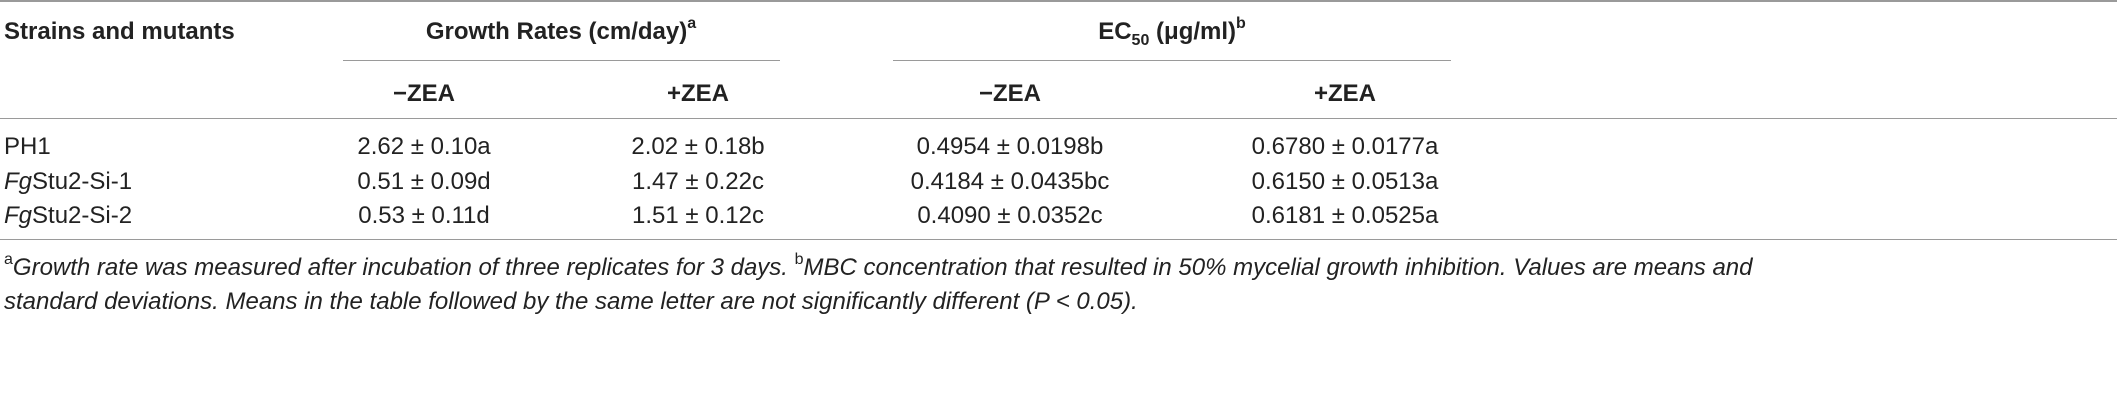  What do you see at coordinates (1010, 146) in the screenshot?
I see `ec-minus-value: 0.4954 ± 0.0198b` at bounding box center [1010, 146].